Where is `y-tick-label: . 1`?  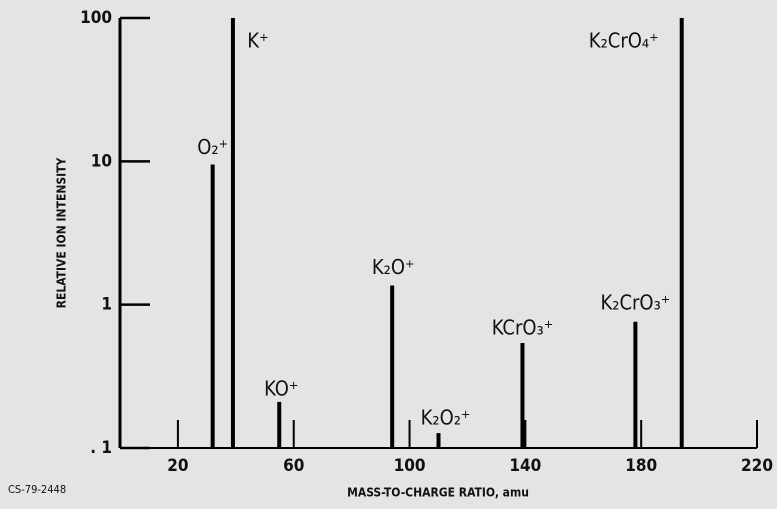 y-tick-label: . 1 is located at coordinates (101, 448).